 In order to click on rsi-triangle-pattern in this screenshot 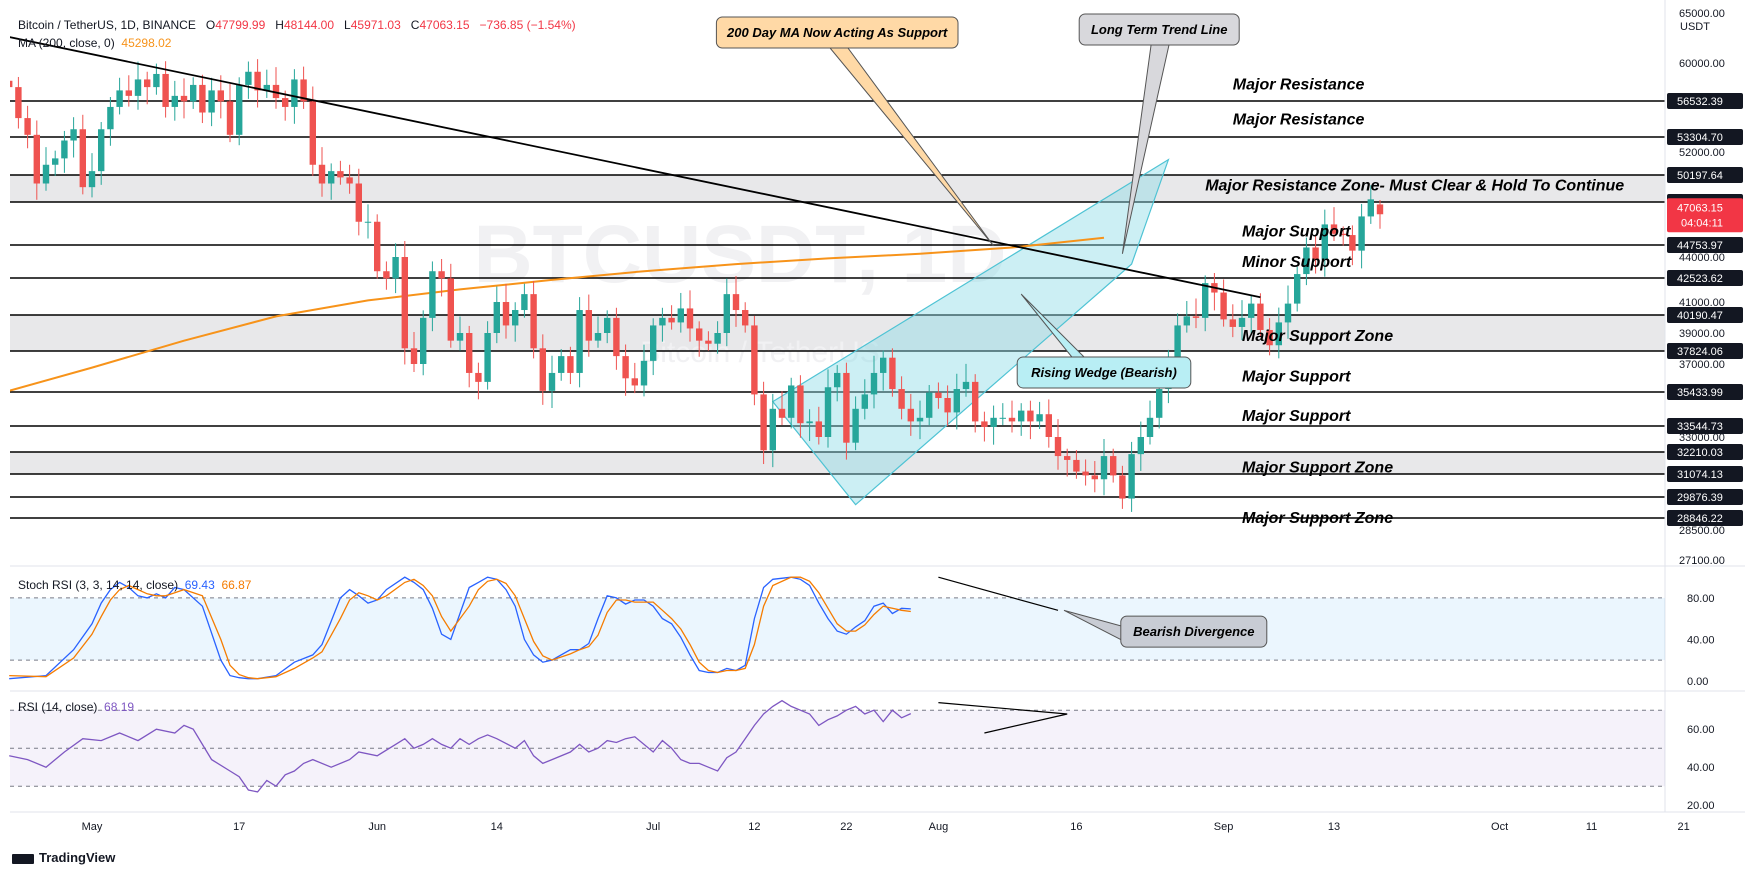, I will do `click(1003, 718)`.